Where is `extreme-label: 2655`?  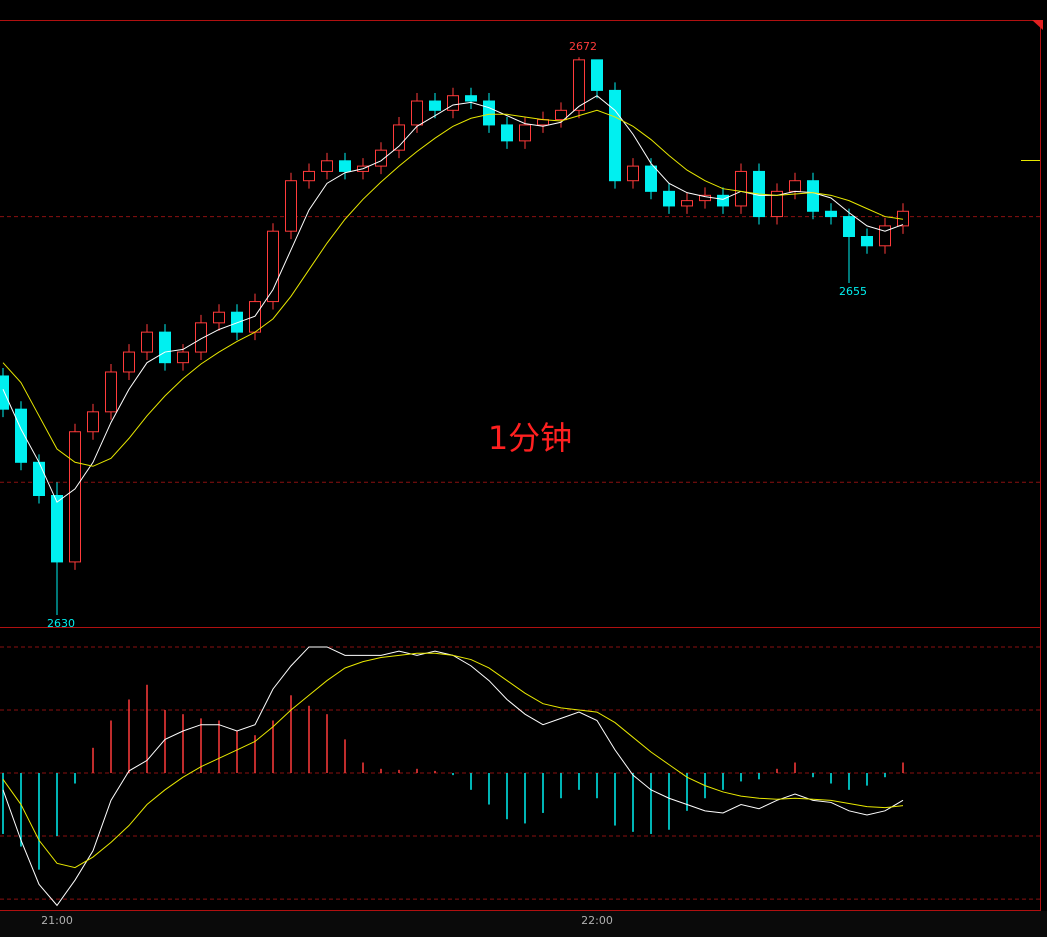
extreme-label: 2655 is located at coordinates (853, 291).